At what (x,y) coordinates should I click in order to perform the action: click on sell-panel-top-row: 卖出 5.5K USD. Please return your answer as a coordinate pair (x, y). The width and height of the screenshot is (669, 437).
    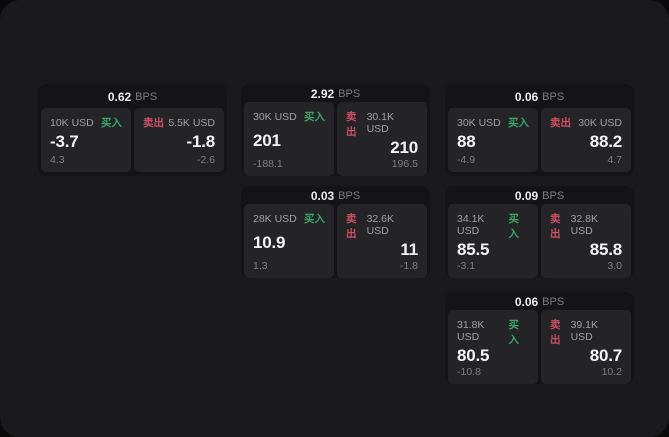
    Looking at the image, I should click on (179, 122).